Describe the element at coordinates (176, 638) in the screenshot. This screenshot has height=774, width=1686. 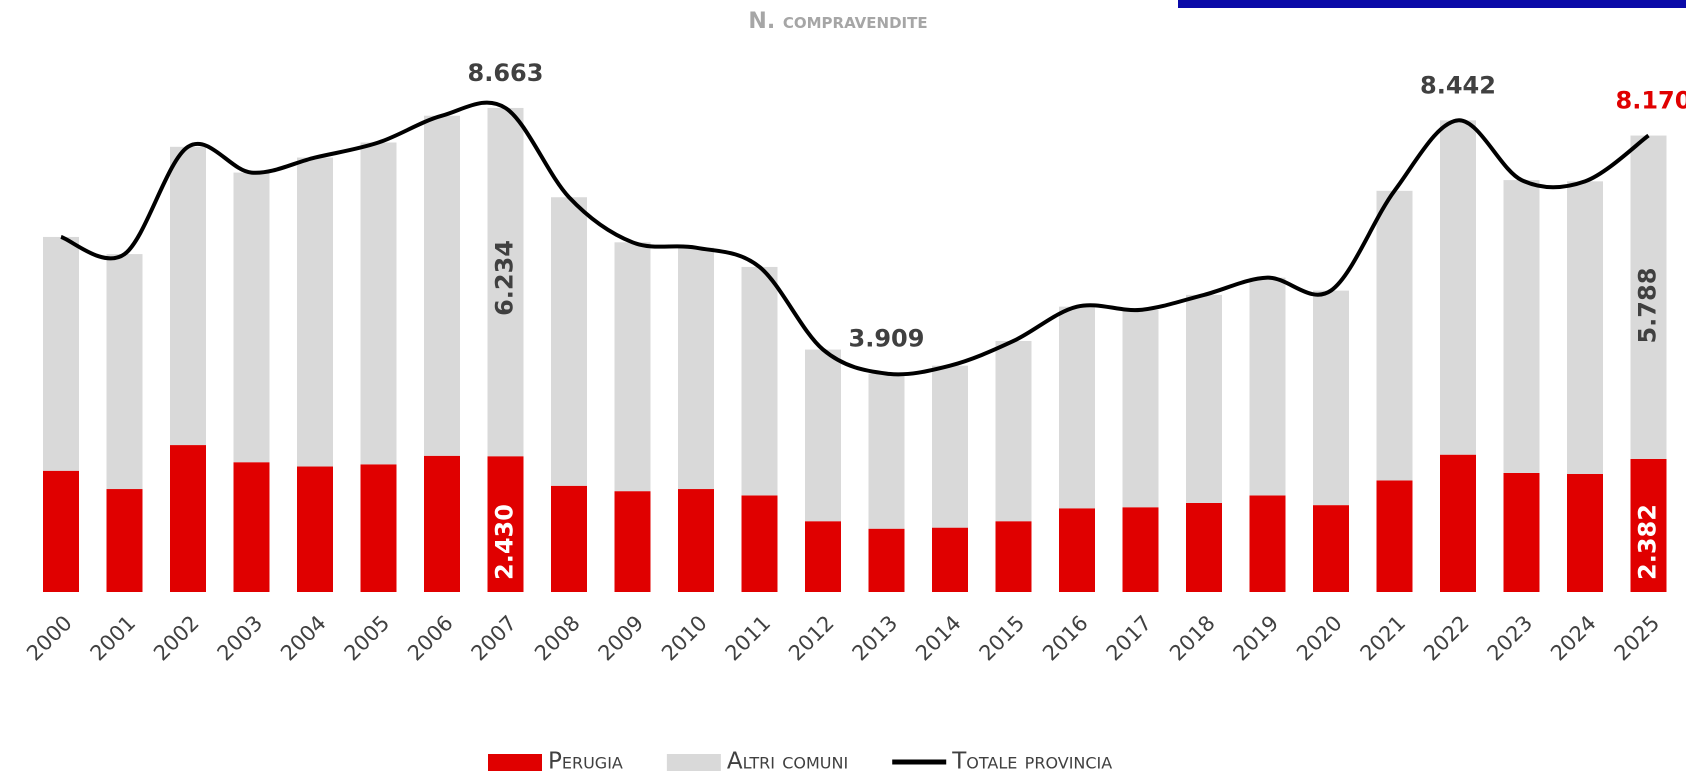
I see `x-tick-label: 2002` at that location.